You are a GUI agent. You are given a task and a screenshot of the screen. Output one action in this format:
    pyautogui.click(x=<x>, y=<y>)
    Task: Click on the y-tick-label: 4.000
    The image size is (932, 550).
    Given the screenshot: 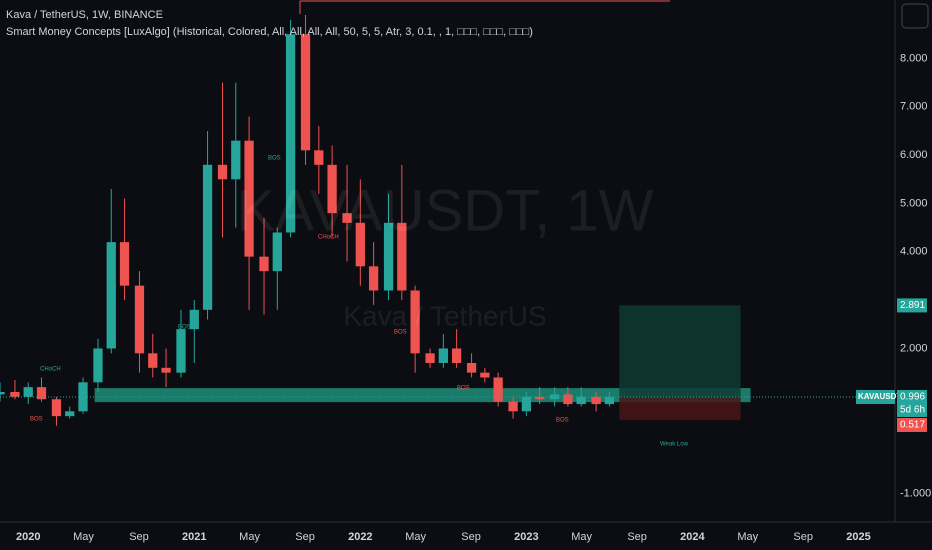 What is the action you would take?
    pyautogui.click(x=914, y=252)
    